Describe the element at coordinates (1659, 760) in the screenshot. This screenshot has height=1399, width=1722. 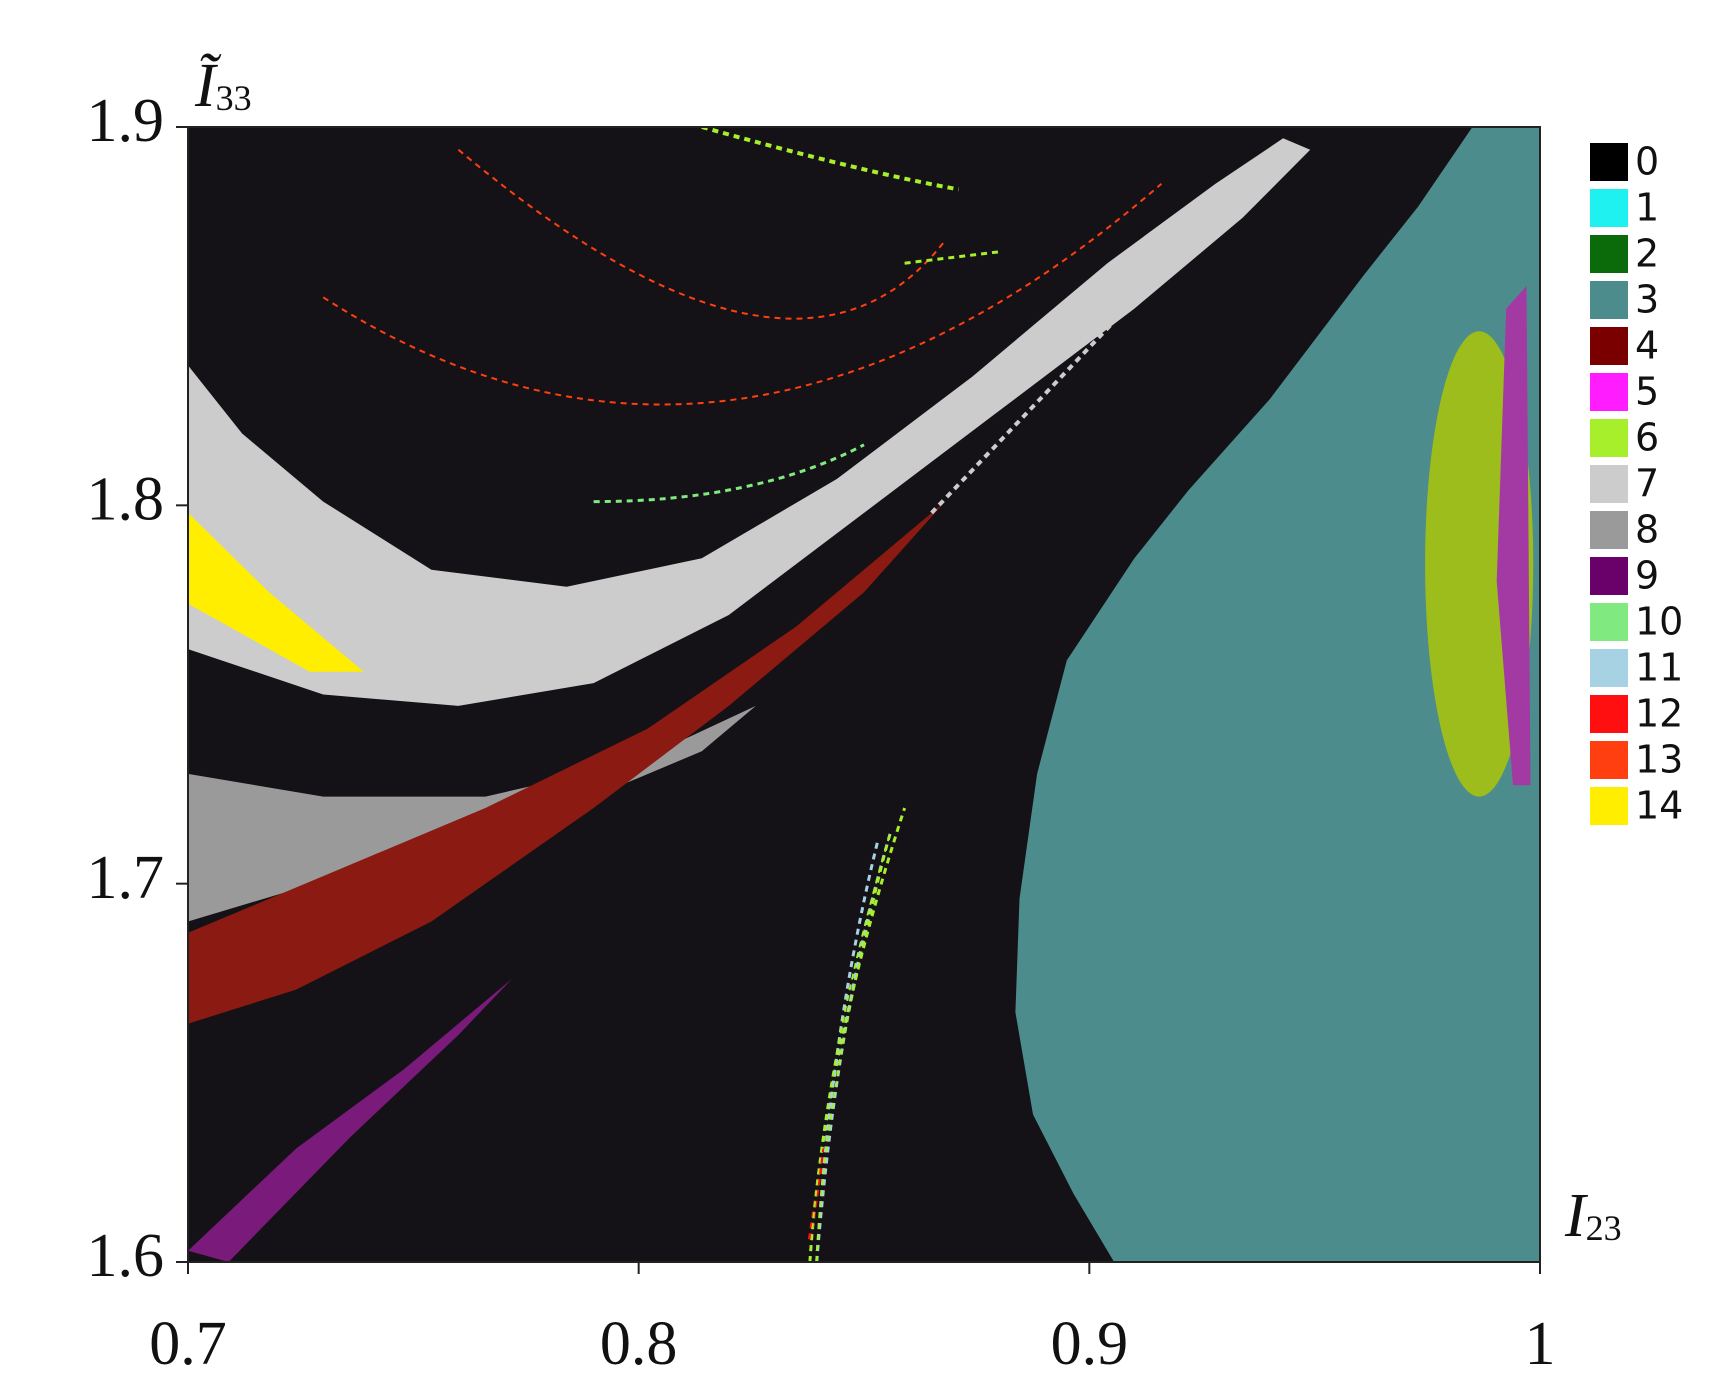
I see `legend-label: 13` at that location.